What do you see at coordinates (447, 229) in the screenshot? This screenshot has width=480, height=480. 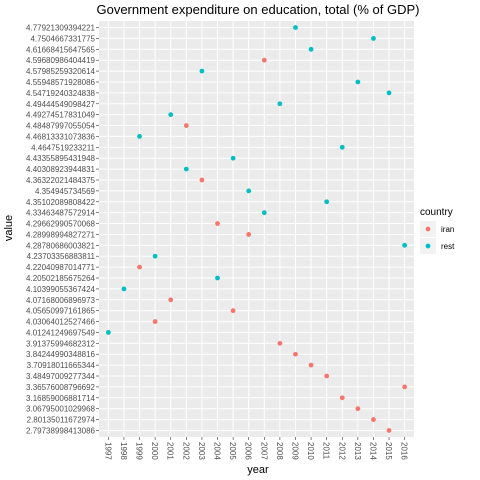 I see `legend-label: iran` at bounding box center [447, 229].